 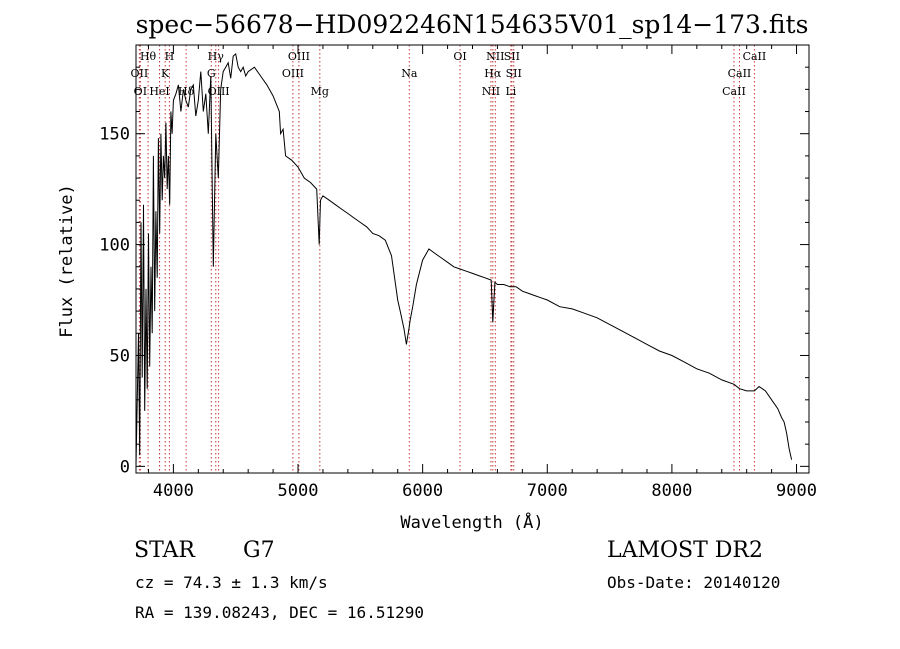 I want to click on spectral-line-label: OII, so click(x=140, y=73).